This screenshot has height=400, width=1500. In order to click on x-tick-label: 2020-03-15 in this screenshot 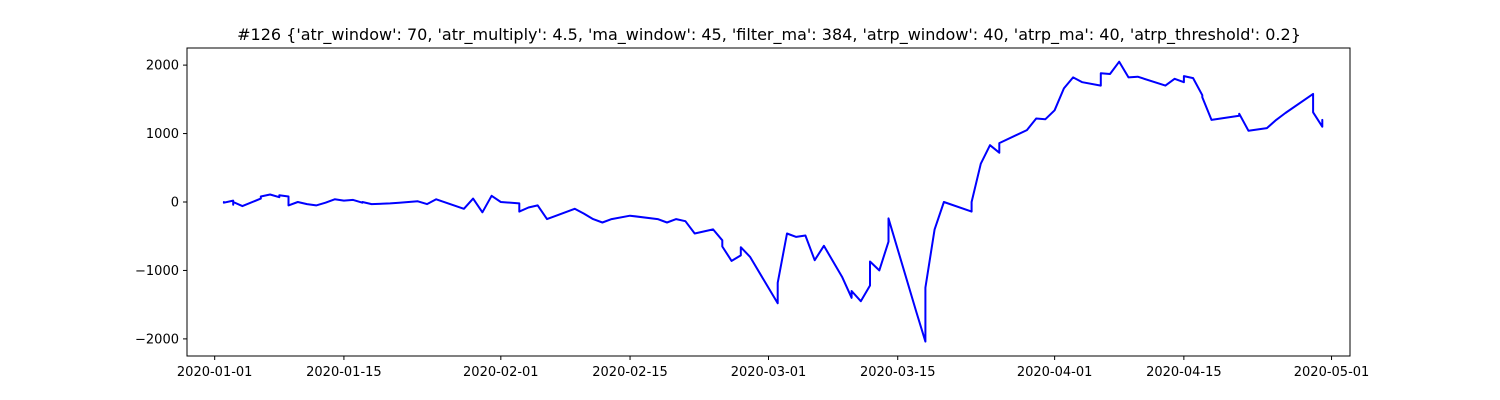, I will do `click(898, 372)`.